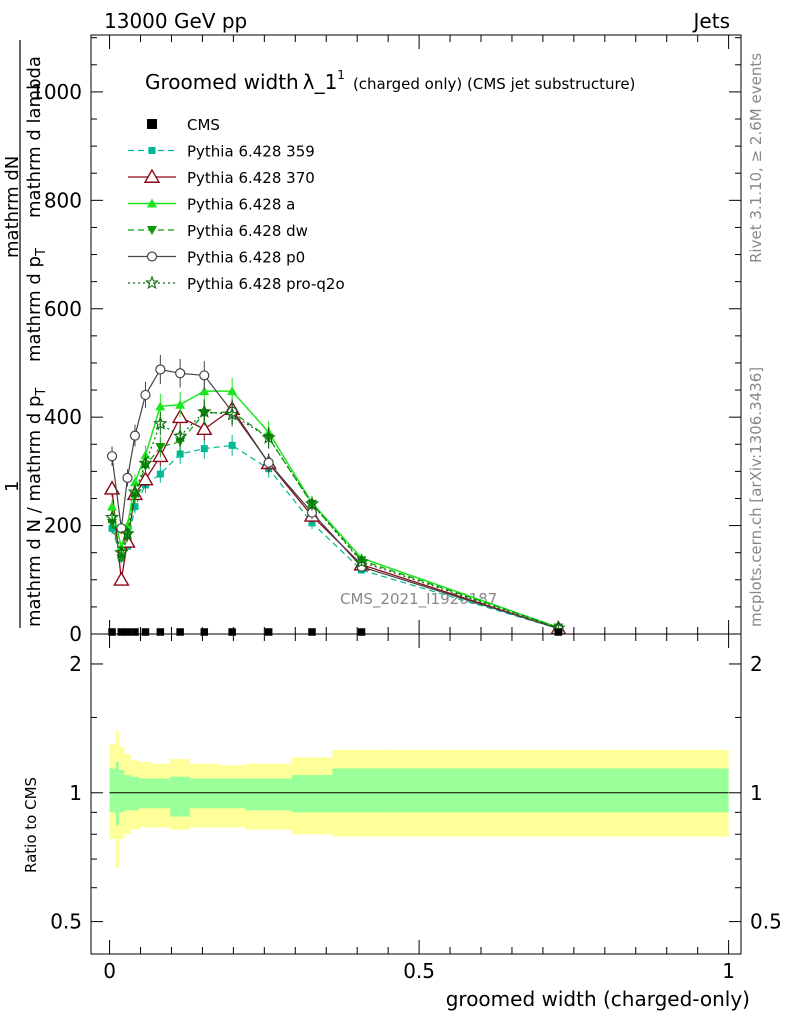 The height and width of the screenshot is (1024, 786). I want to click on legend-label-4: Pythia 6.428 dw, so click(247, 231).